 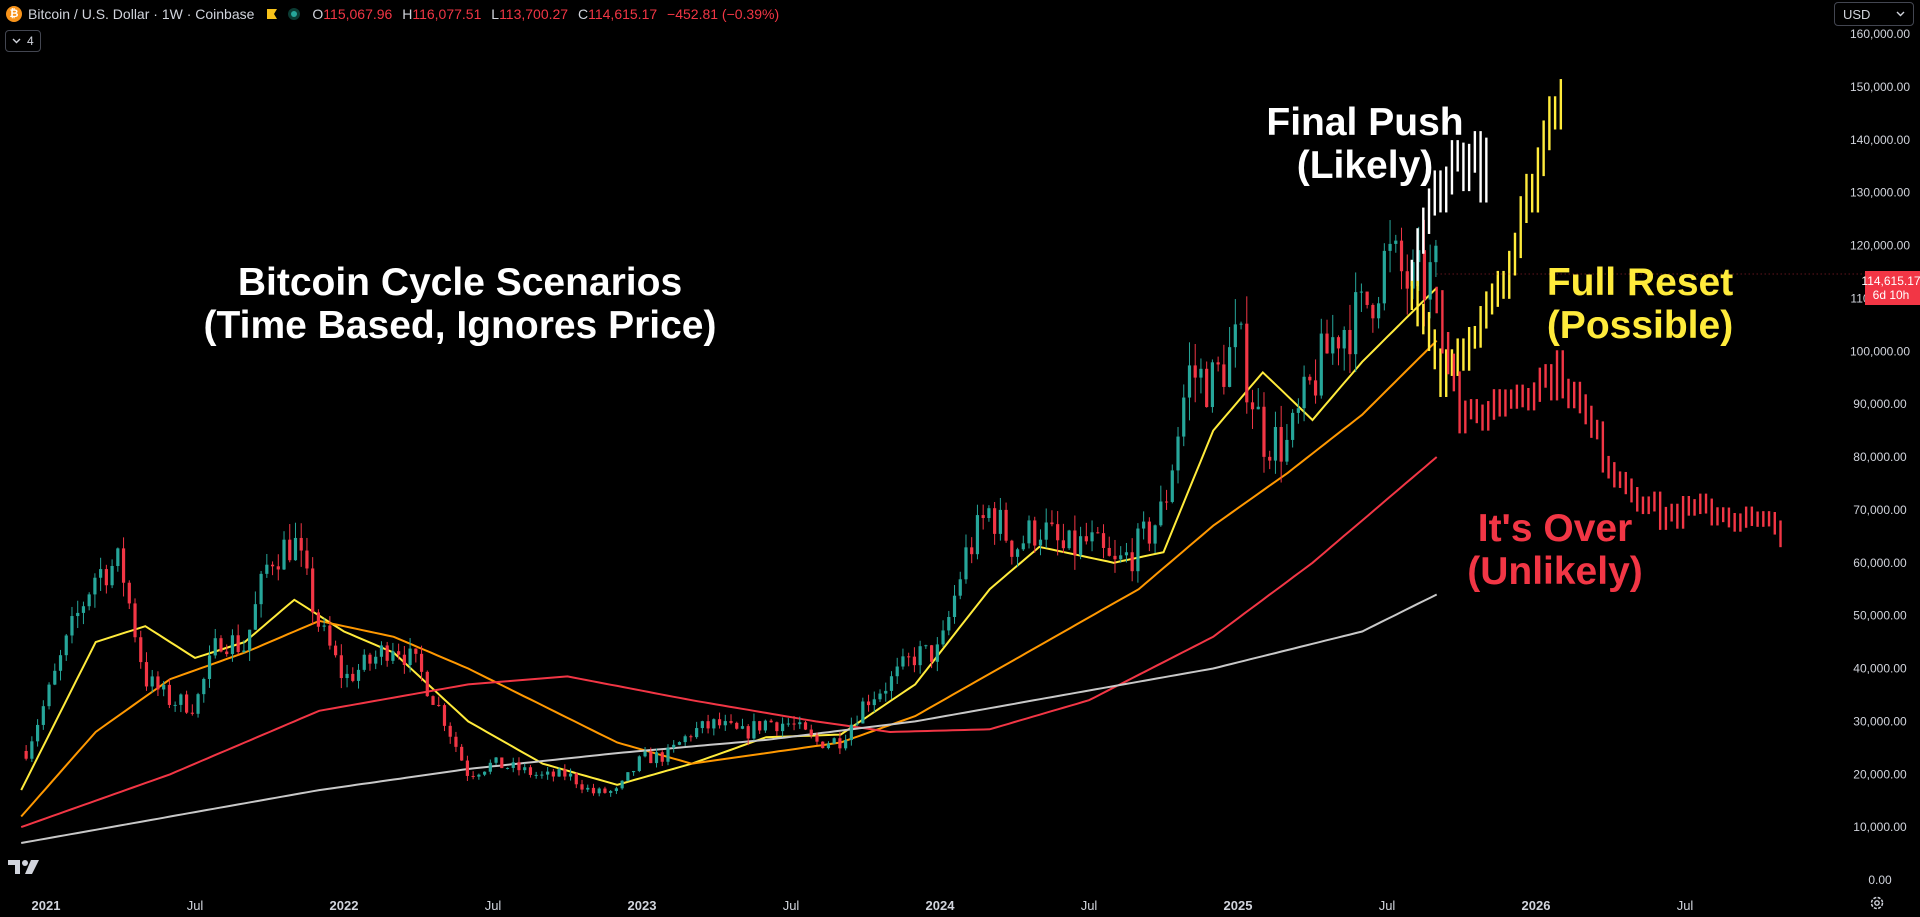 I want to click on indicators-toggle-button: 4, so click(x=23, y=41).